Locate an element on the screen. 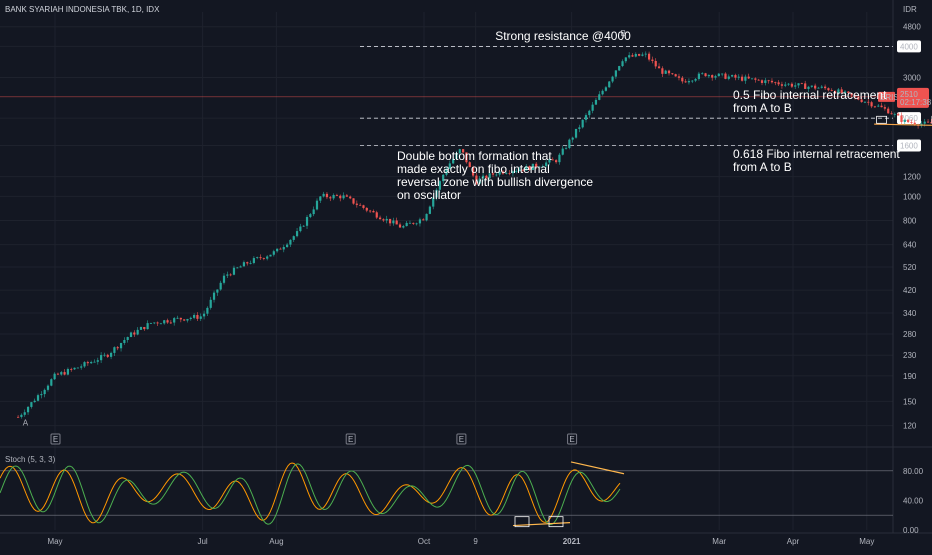  double-bottom-annotation-line: made exactly on fibo internal is located at coordinates (473, 169).